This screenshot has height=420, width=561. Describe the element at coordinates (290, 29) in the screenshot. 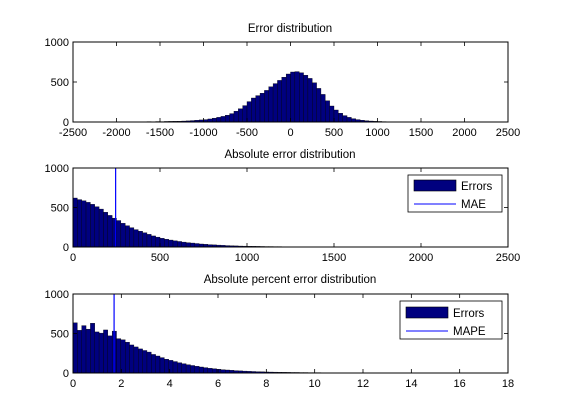

I see `panel-title: Error distribution` at that location.